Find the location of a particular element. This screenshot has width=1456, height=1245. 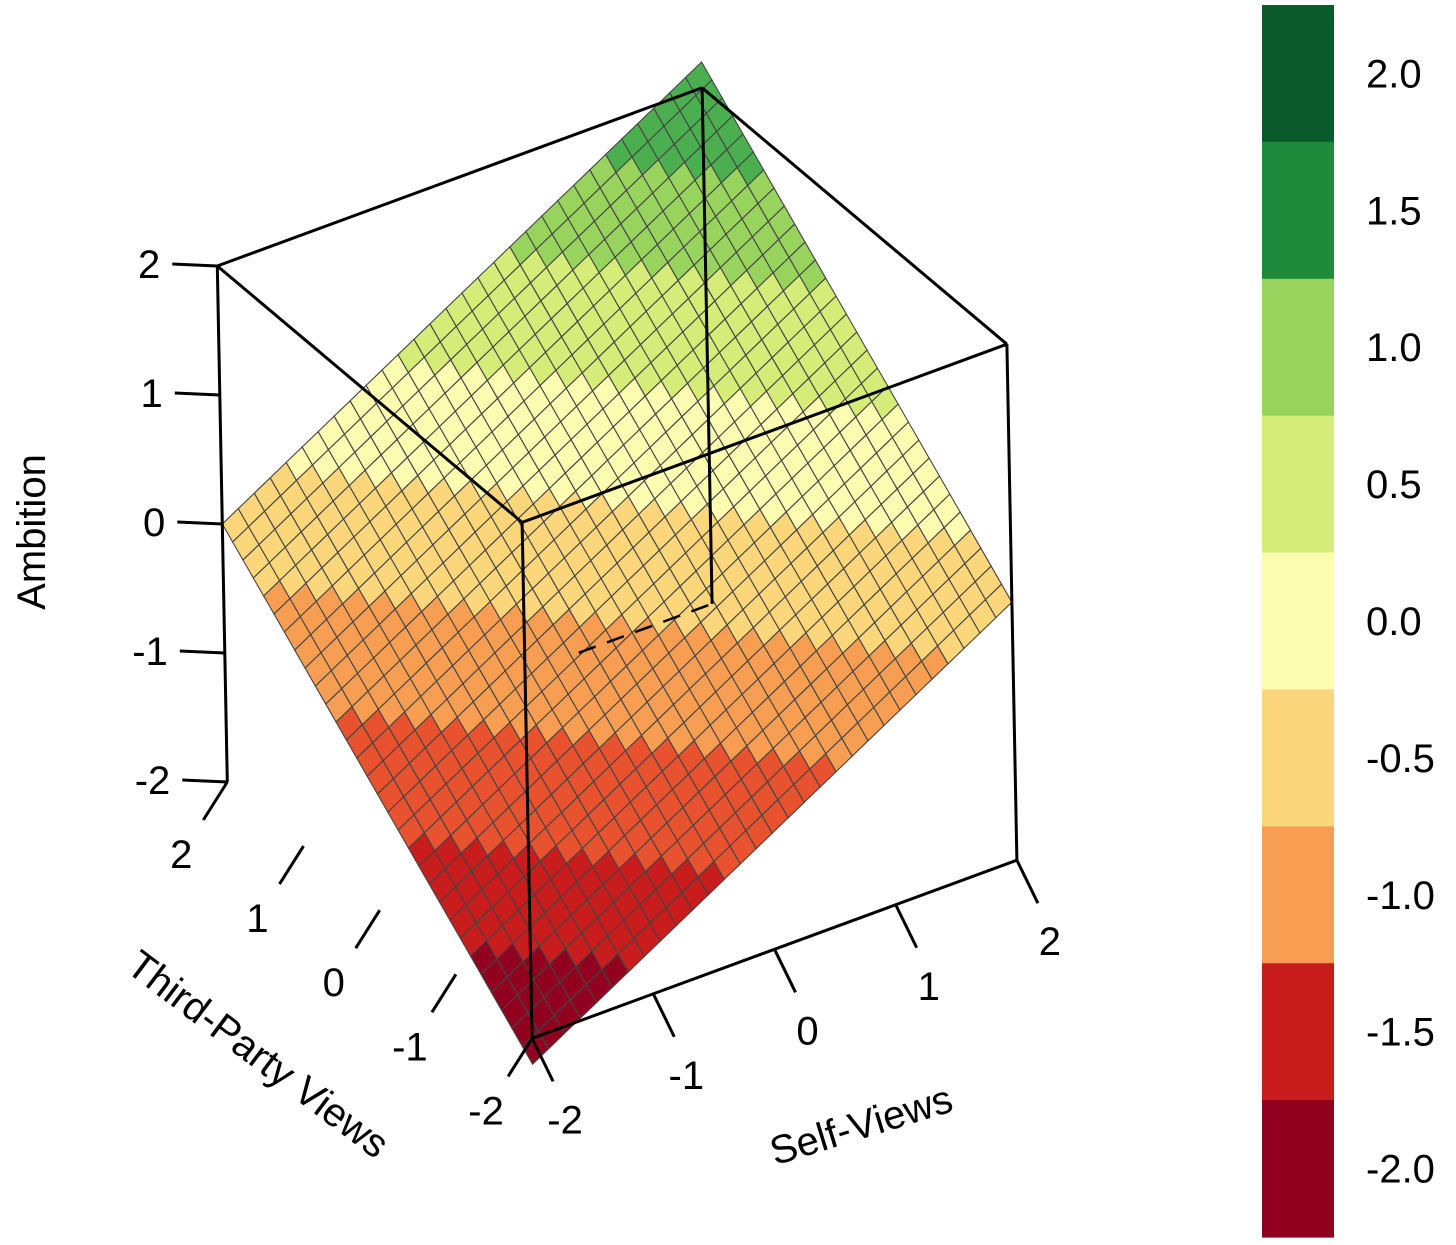

colorbar-label: 0.0 is located at coordinates (1394, 622).